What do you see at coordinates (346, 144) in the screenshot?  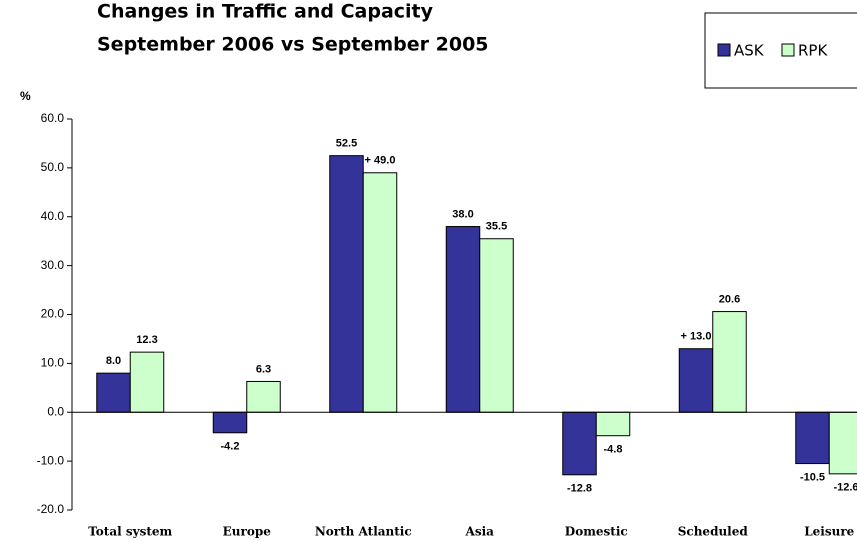 I see `value-label: 52.5` at bounding box center [346, 144].